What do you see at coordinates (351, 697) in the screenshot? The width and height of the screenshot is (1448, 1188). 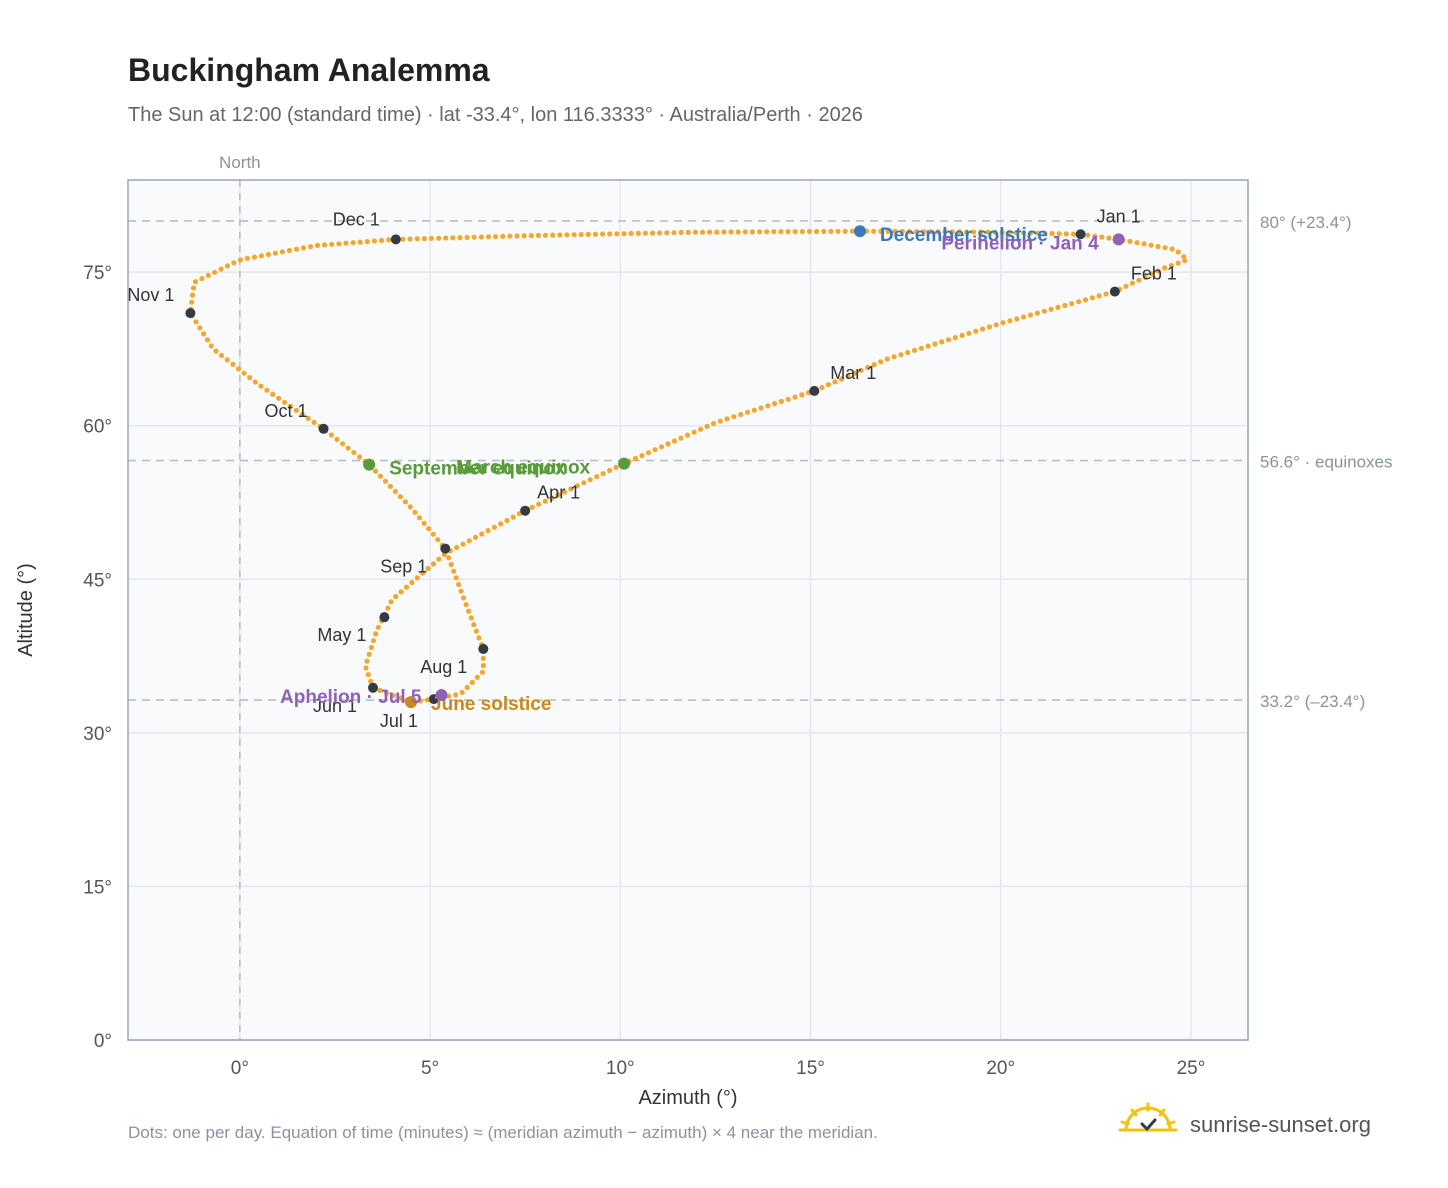 I see `special-point-label: Aphelion · Jul 5` at bounding box center [351, 697].